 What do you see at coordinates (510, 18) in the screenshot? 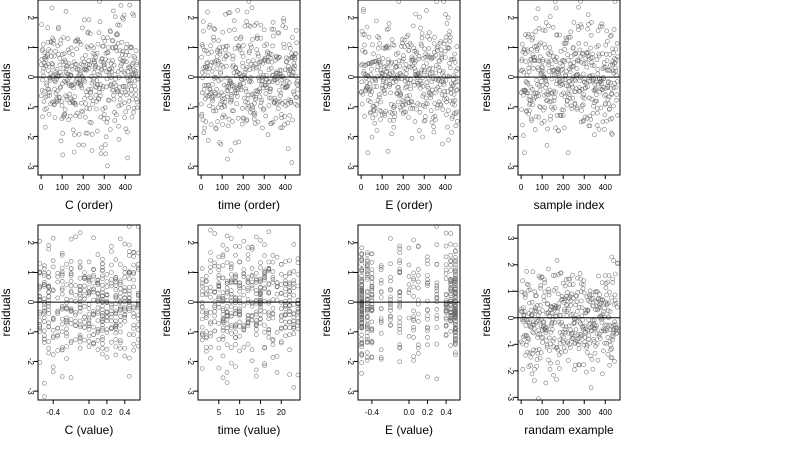
I see `y-tick-label: 2` at bounding box center [510, 18].